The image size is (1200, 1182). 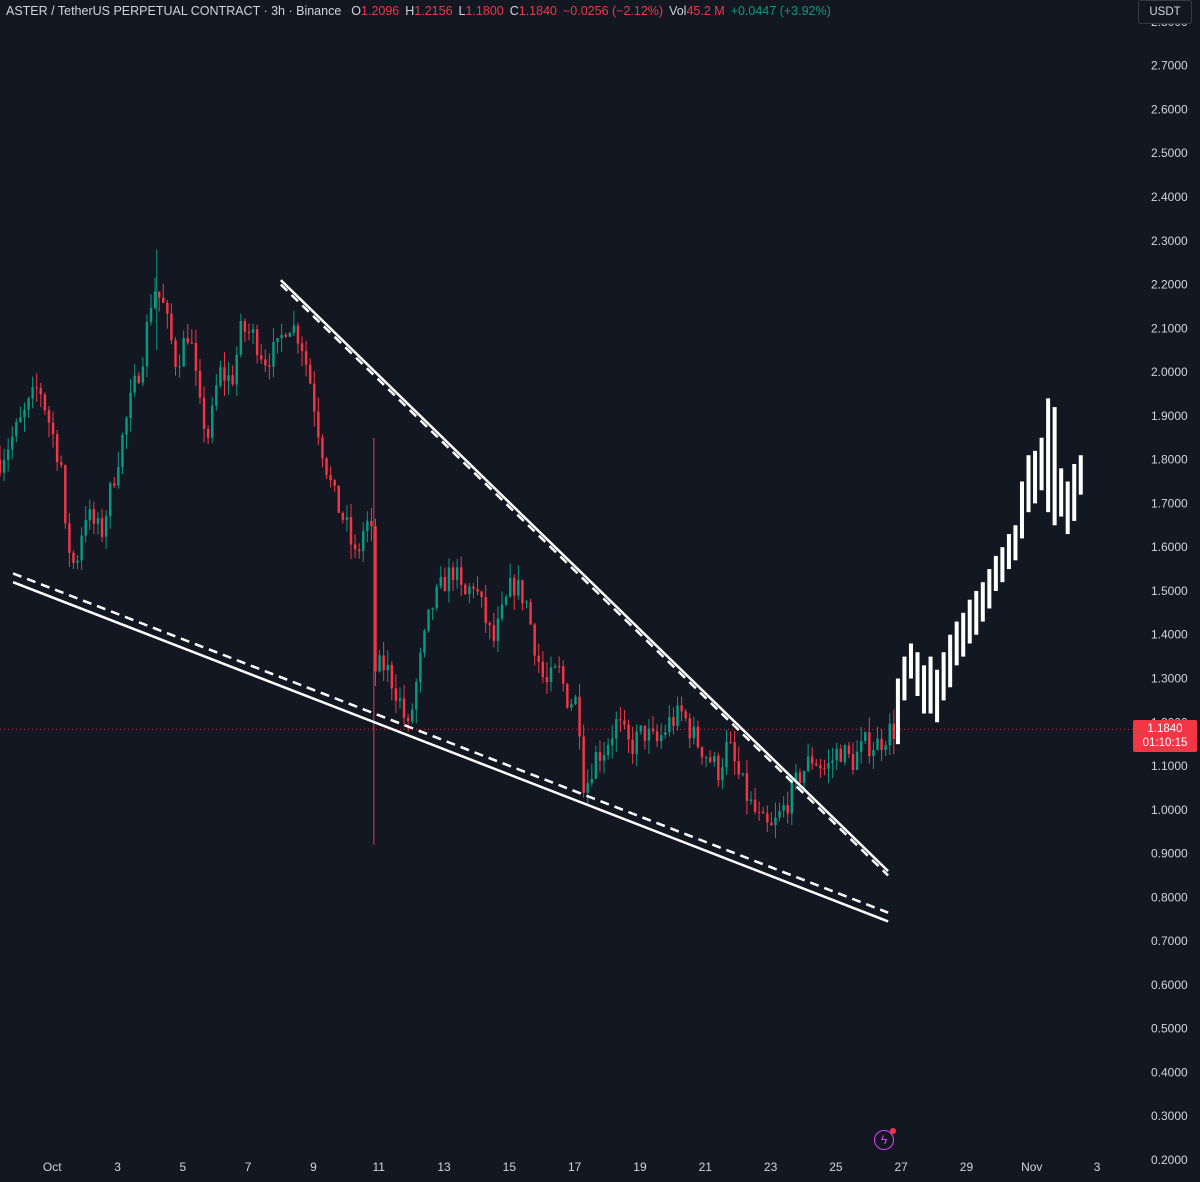 I want to click on currency-button: USDT, so click(x=1165, y=12).